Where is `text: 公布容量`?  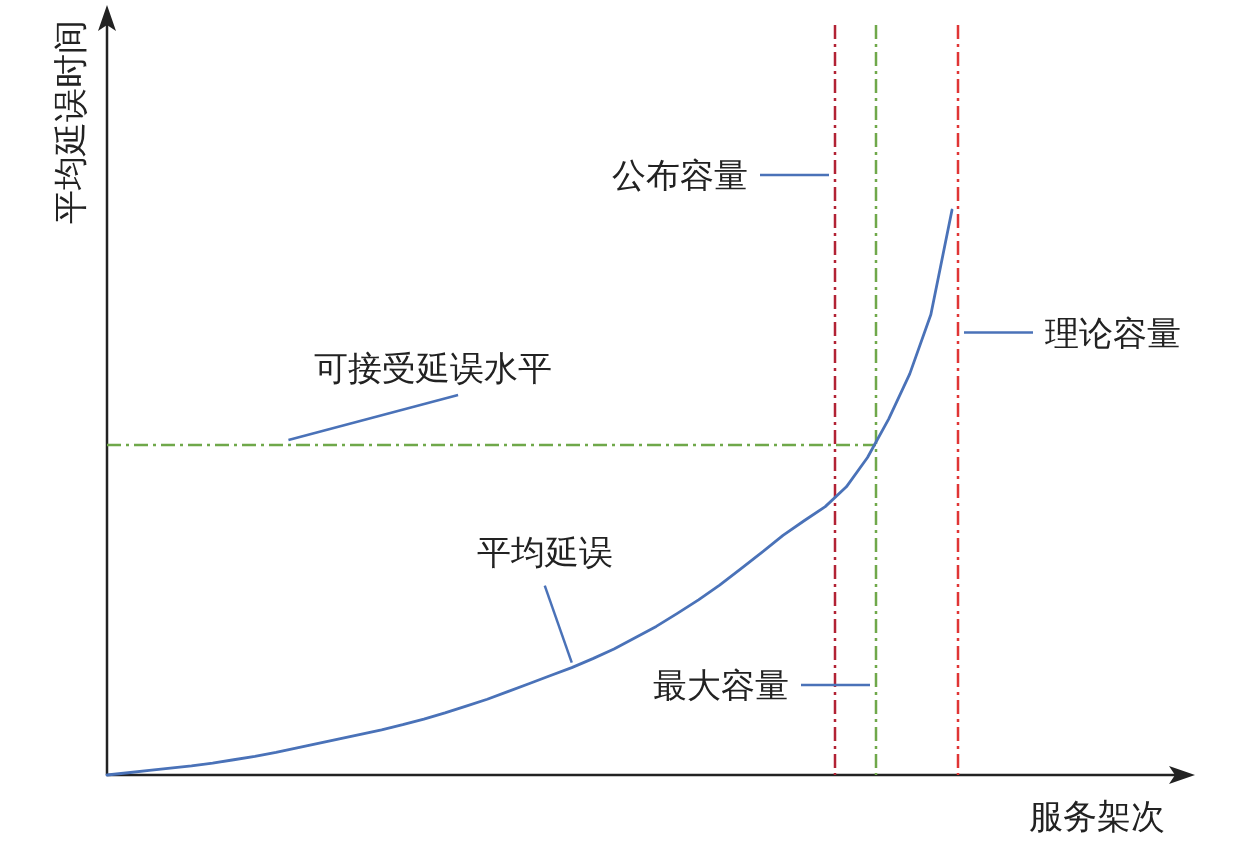
text: 公布容量 is located at coordinates (680, 175).